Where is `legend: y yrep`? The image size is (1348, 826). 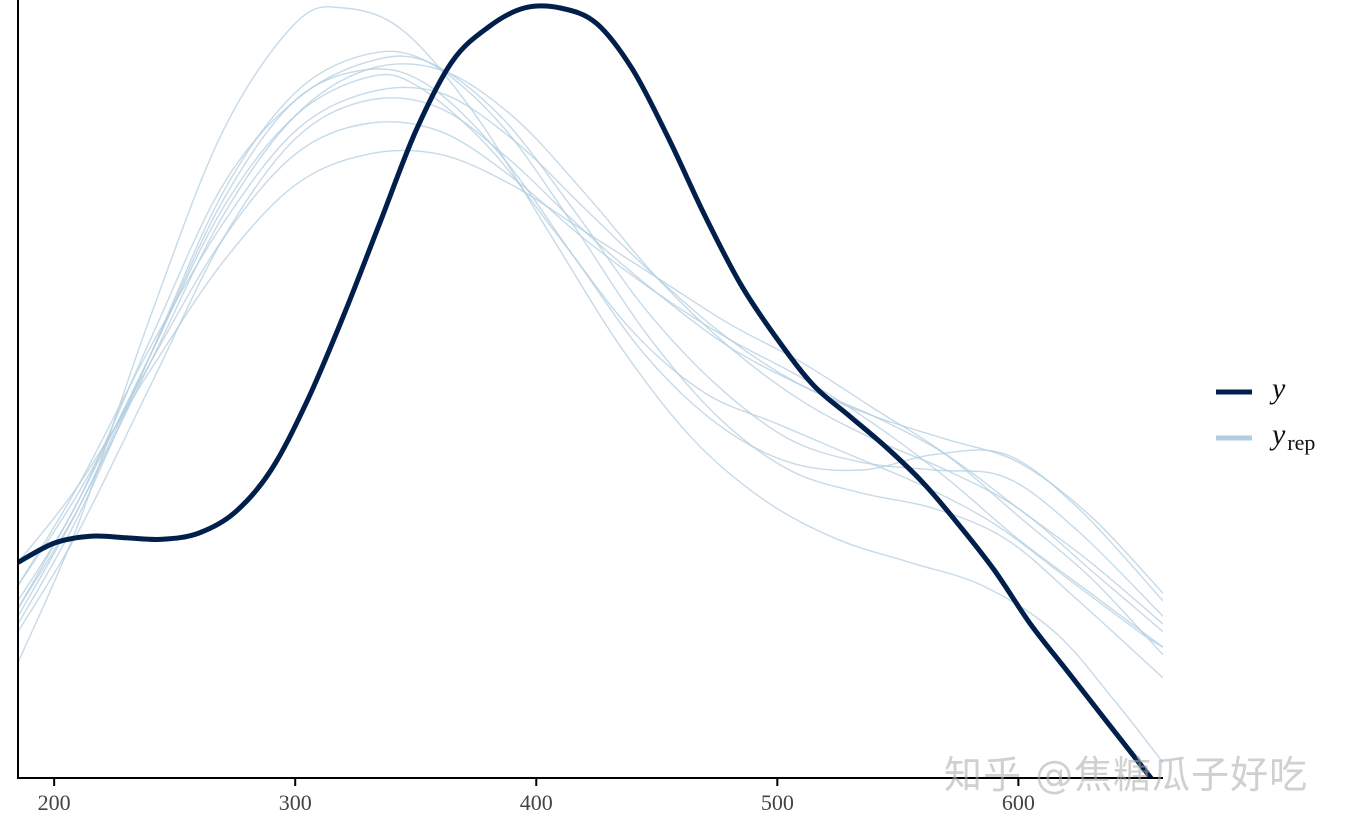 legend: y yrep is located at coordinates (1265, 413).